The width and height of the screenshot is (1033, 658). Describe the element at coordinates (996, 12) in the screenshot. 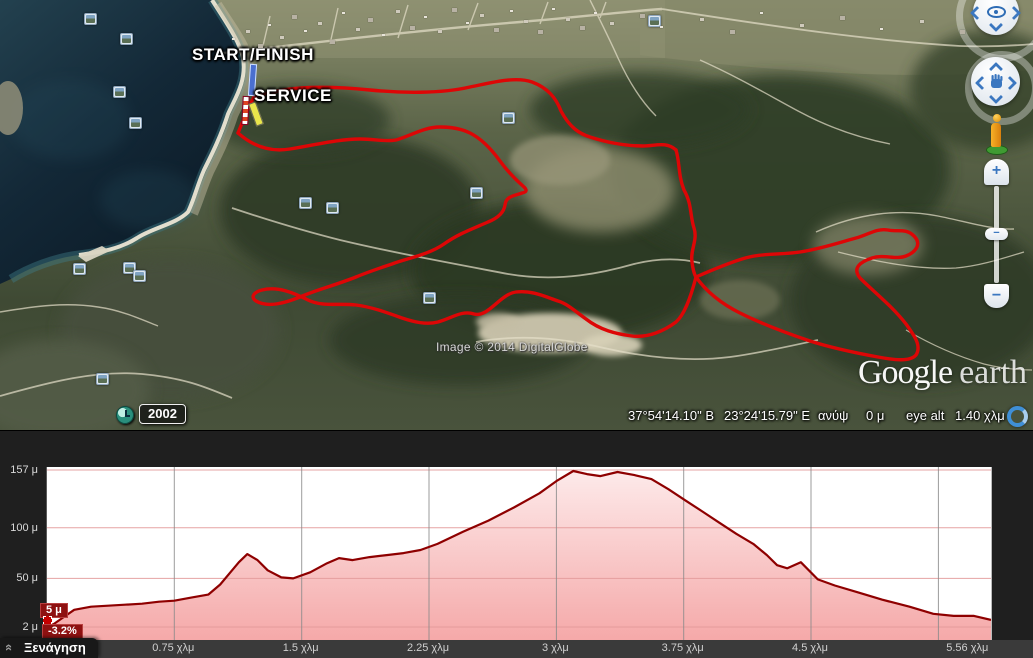

I see `eye-icon` at that location.